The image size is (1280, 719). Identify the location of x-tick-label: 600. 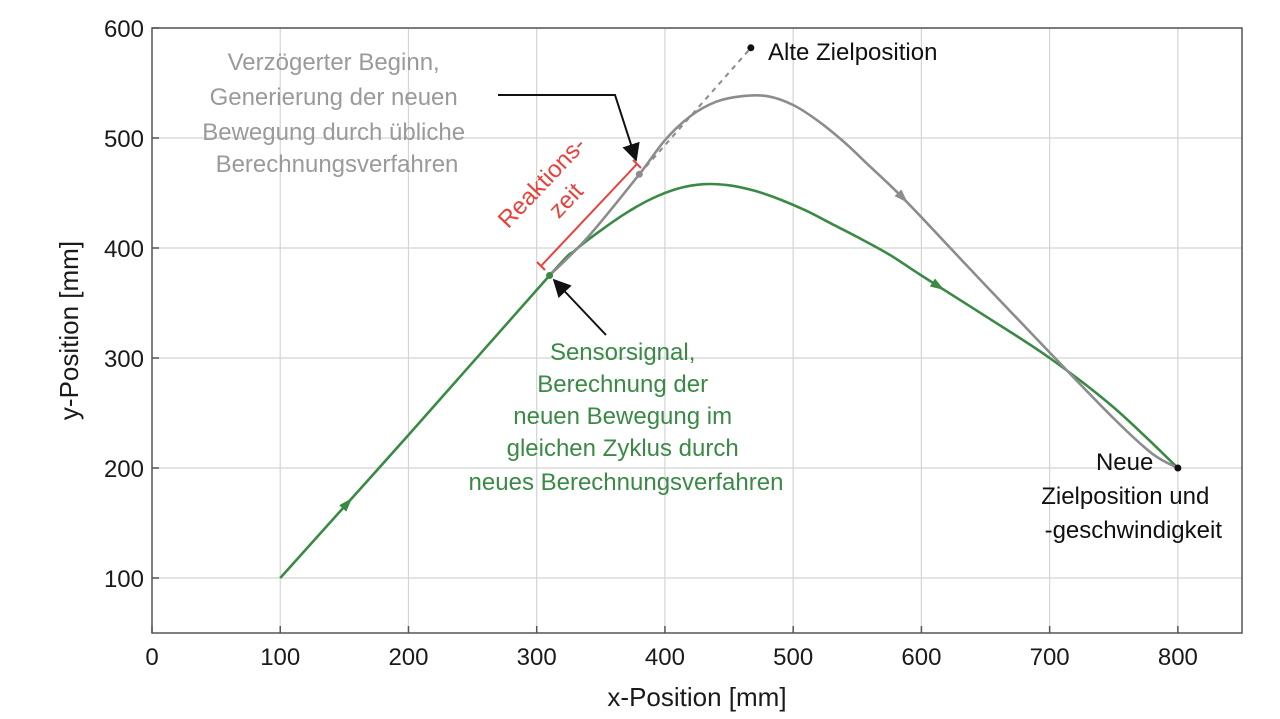
(921, 657).